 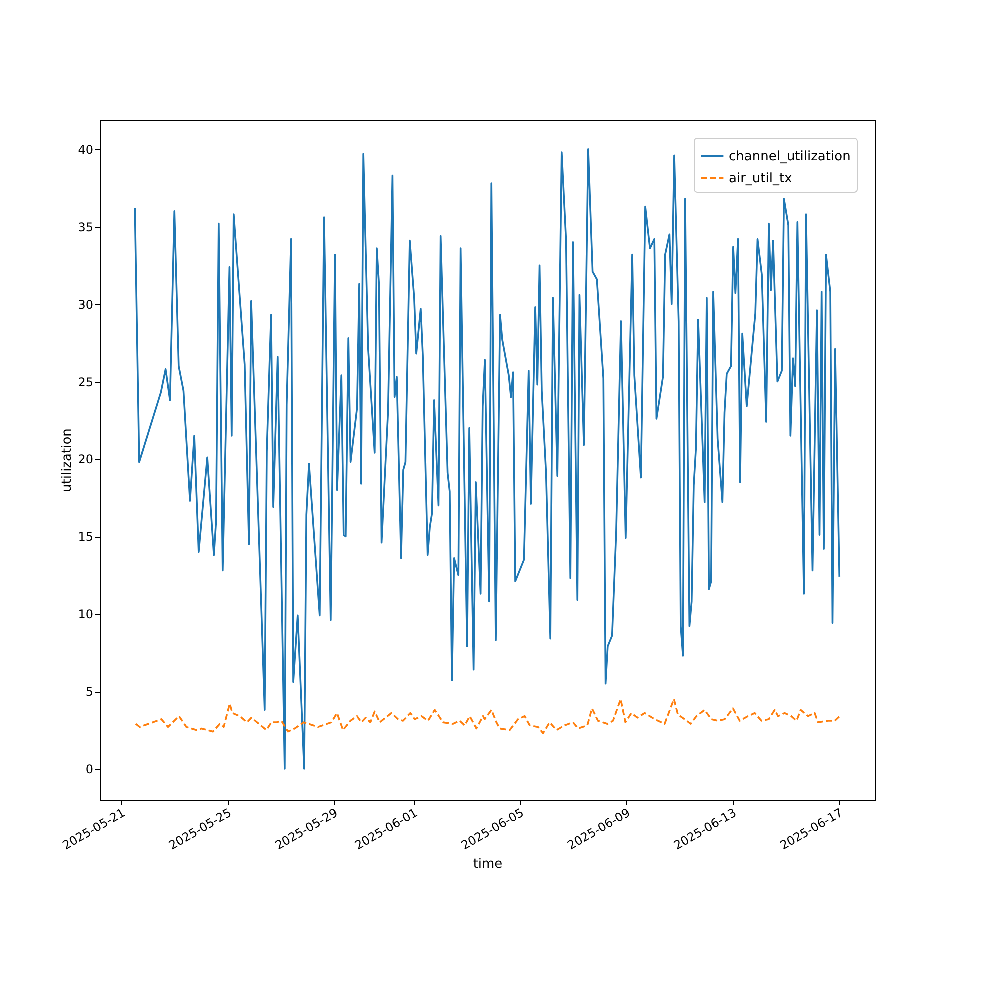 What do you see at coordinates (488, 716) in the screenshot?
I see `line-series` at bounding box center [488, 716].